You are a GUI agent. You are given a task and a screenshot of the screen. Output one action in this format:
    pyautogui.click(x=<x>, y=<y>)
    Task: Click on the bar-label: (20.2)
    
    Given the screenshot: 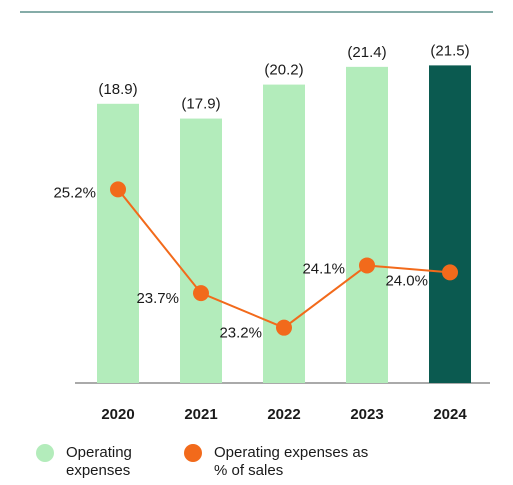 What is the action you would take?
    pyautogui.click(x=283, y=70)
    